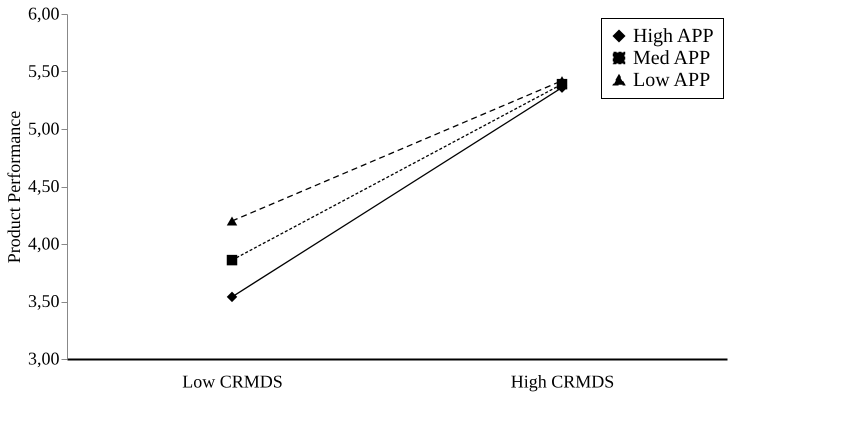 The width and height of the screenshot is (847, 440). Describe the element at coordinates (44, 14) in the screenshot. I see `y-tick-label: 6,00` at that location.